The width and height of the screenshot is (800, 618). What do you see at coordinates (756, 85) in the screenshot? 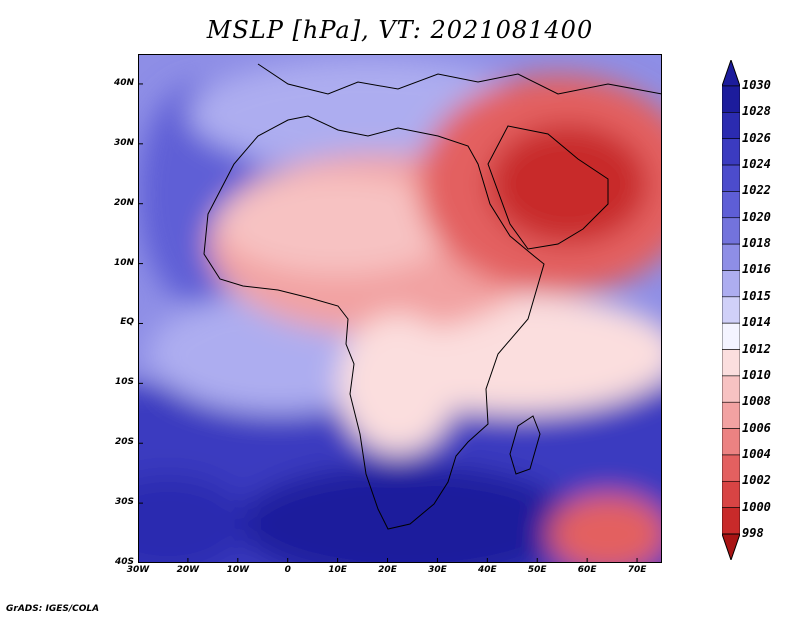
I see `colorbar-label-1030: 1030` at bounding box center [756, 85].